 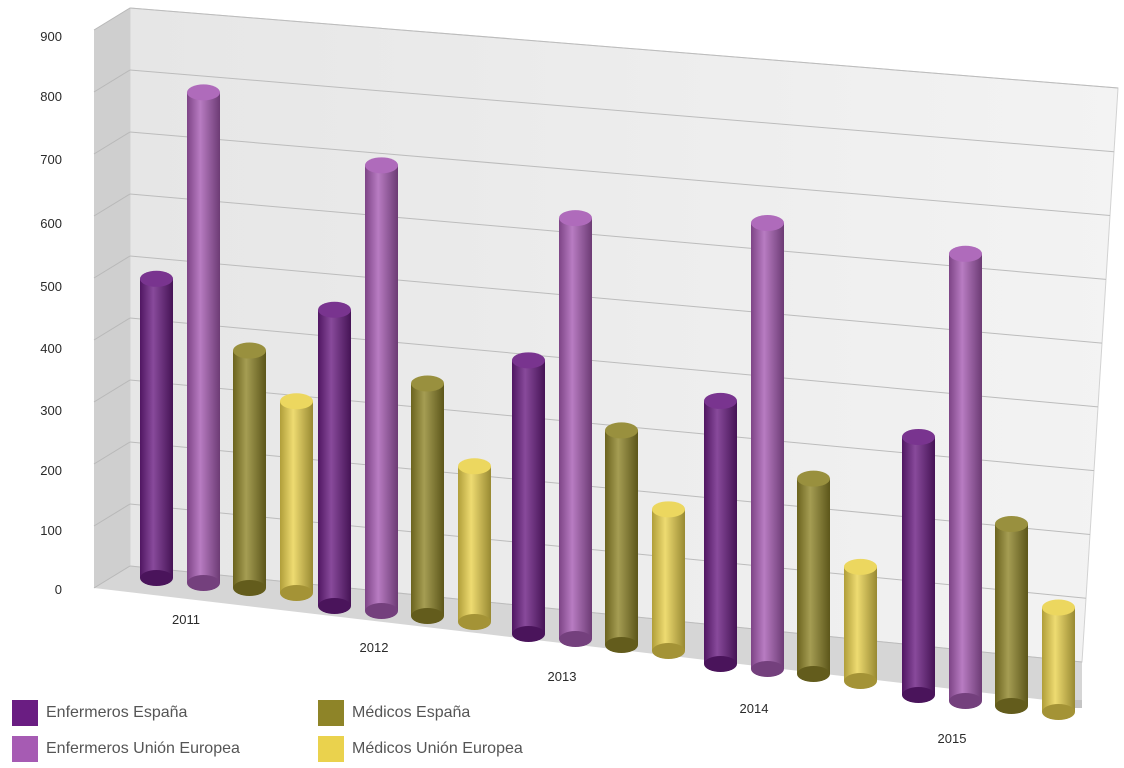 I want to click on y-axis-ticks: 900 800 700 600 500 400 300 200 100 0, so click(x=51, y=313).